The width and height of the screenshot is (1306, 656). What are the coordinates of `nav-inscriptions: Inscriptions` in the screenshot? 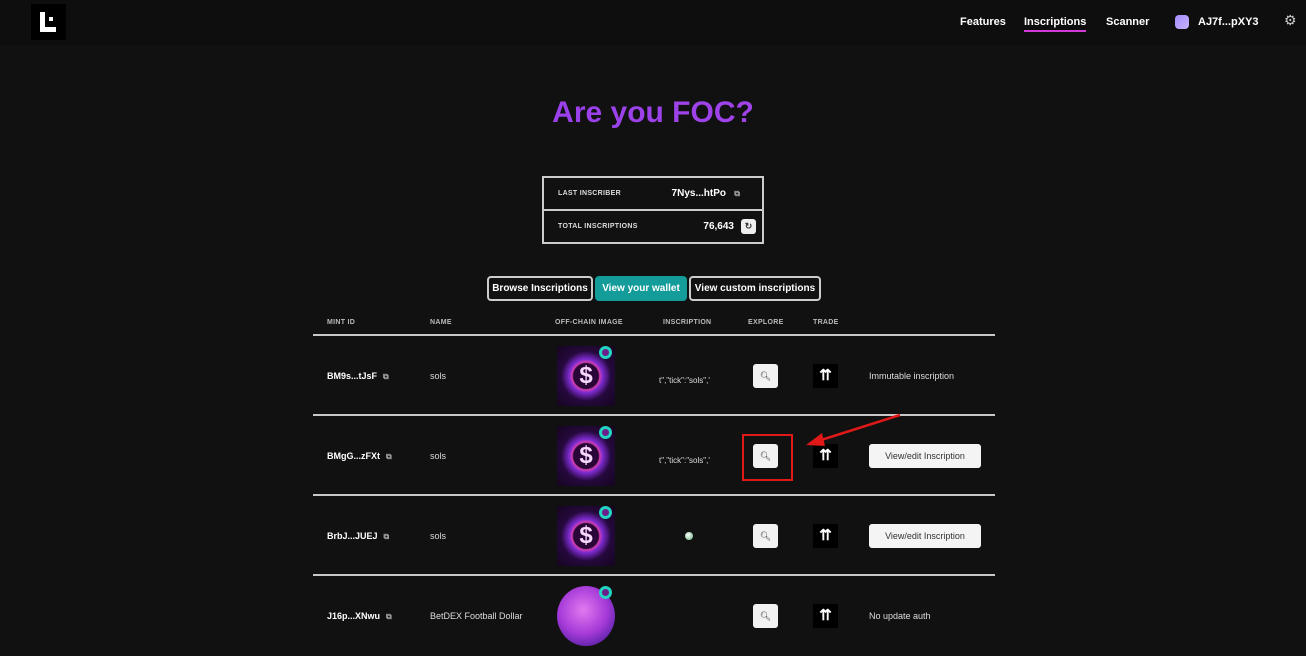 It's located at (1055, 24).